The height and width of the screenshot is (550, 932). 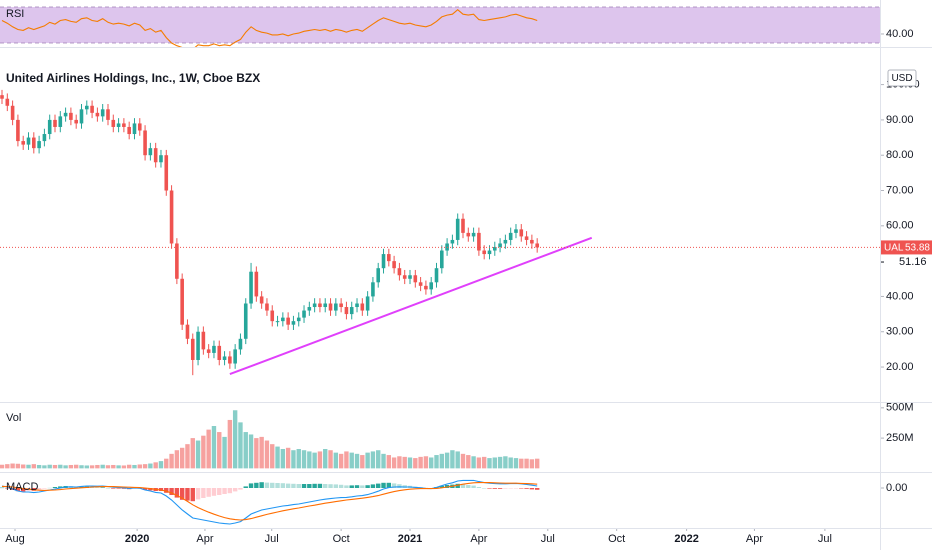 What do you see at coordinates (913, 262) in the screenshot?
I see `level-label: 51.16` at bounding box center [913, 262].